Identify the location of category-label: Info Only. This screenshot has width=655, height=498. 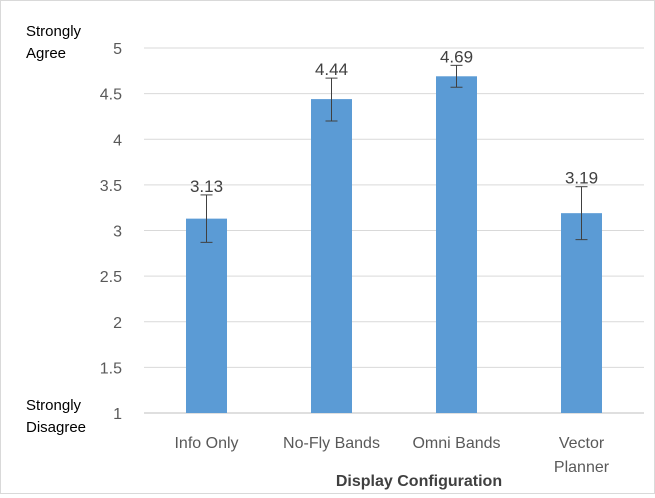
(206, 443).